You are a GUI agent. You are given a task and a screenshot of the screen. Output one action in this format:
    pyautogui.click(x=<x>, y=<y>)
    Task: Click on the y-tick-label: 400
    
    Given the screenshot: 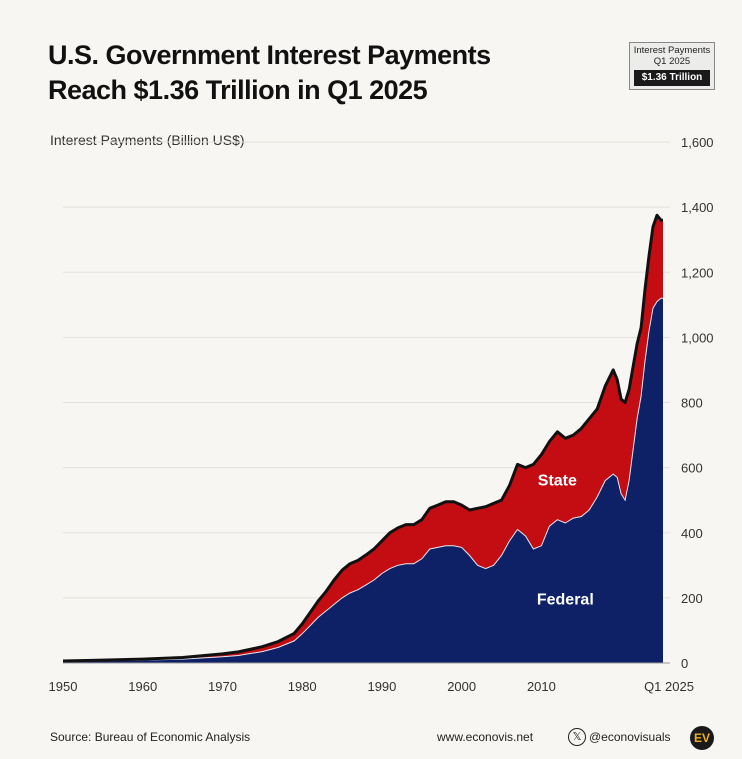 What is the action you would take?
    pyautogui.click(x=692, y=533)
    